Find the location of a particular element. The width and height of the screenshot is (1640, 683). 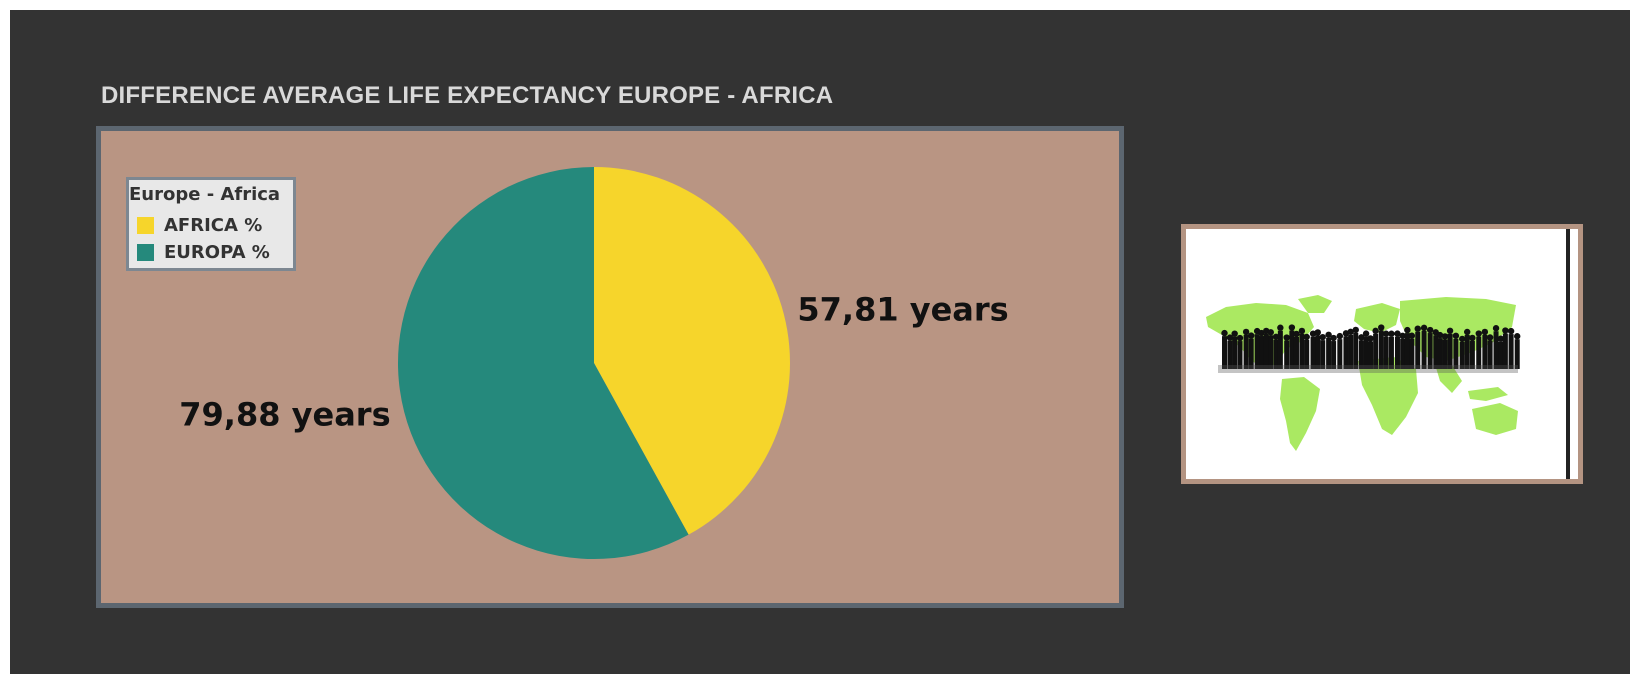

chart-legend: Europe - Africa AFRICA % EUROPA % is located at coordinates (211, 224).